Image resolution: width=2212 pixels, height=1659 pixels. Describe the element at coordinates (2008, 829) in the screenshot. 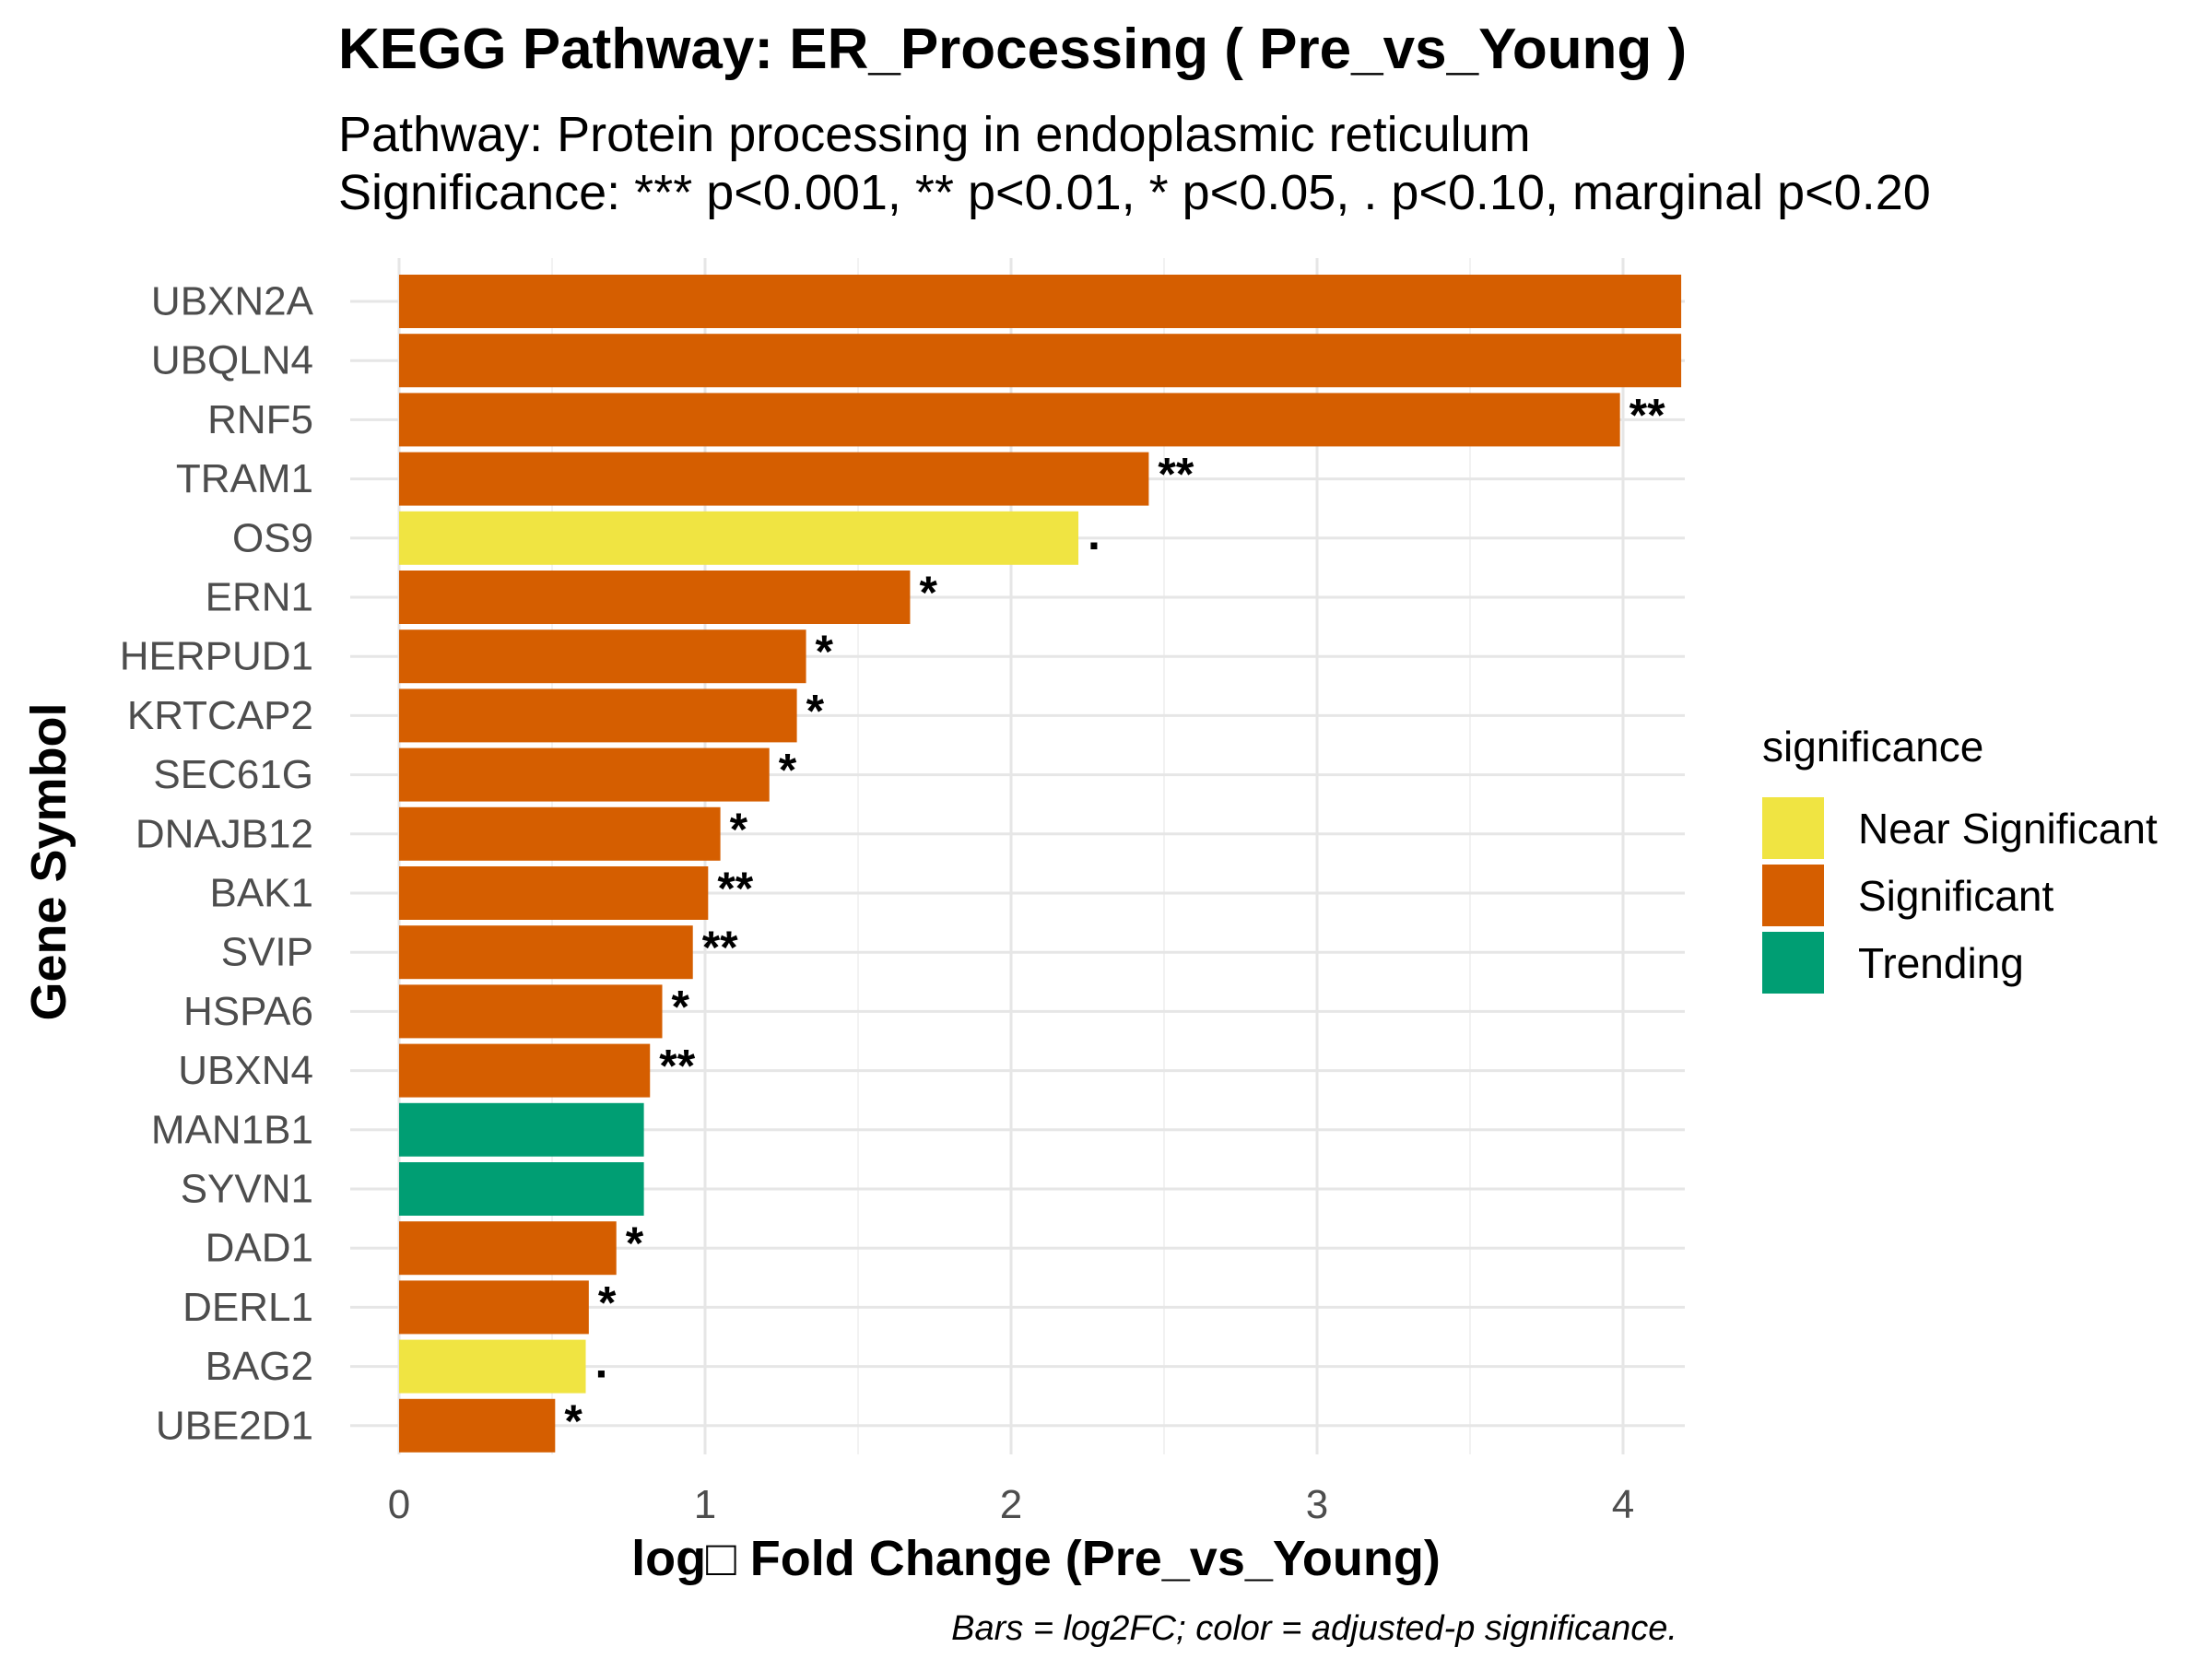

I see `legend-label: Near Significant` at that location.